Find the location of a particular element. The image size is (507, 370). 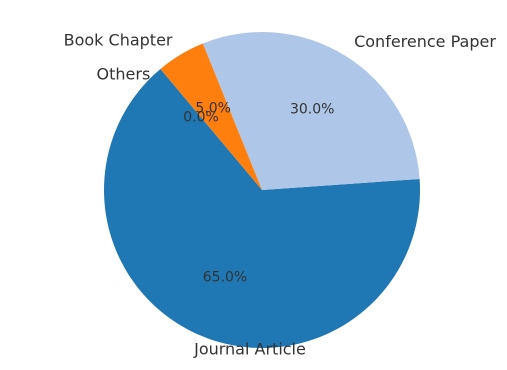

label-others: Others is located at coordinates (124, 73).